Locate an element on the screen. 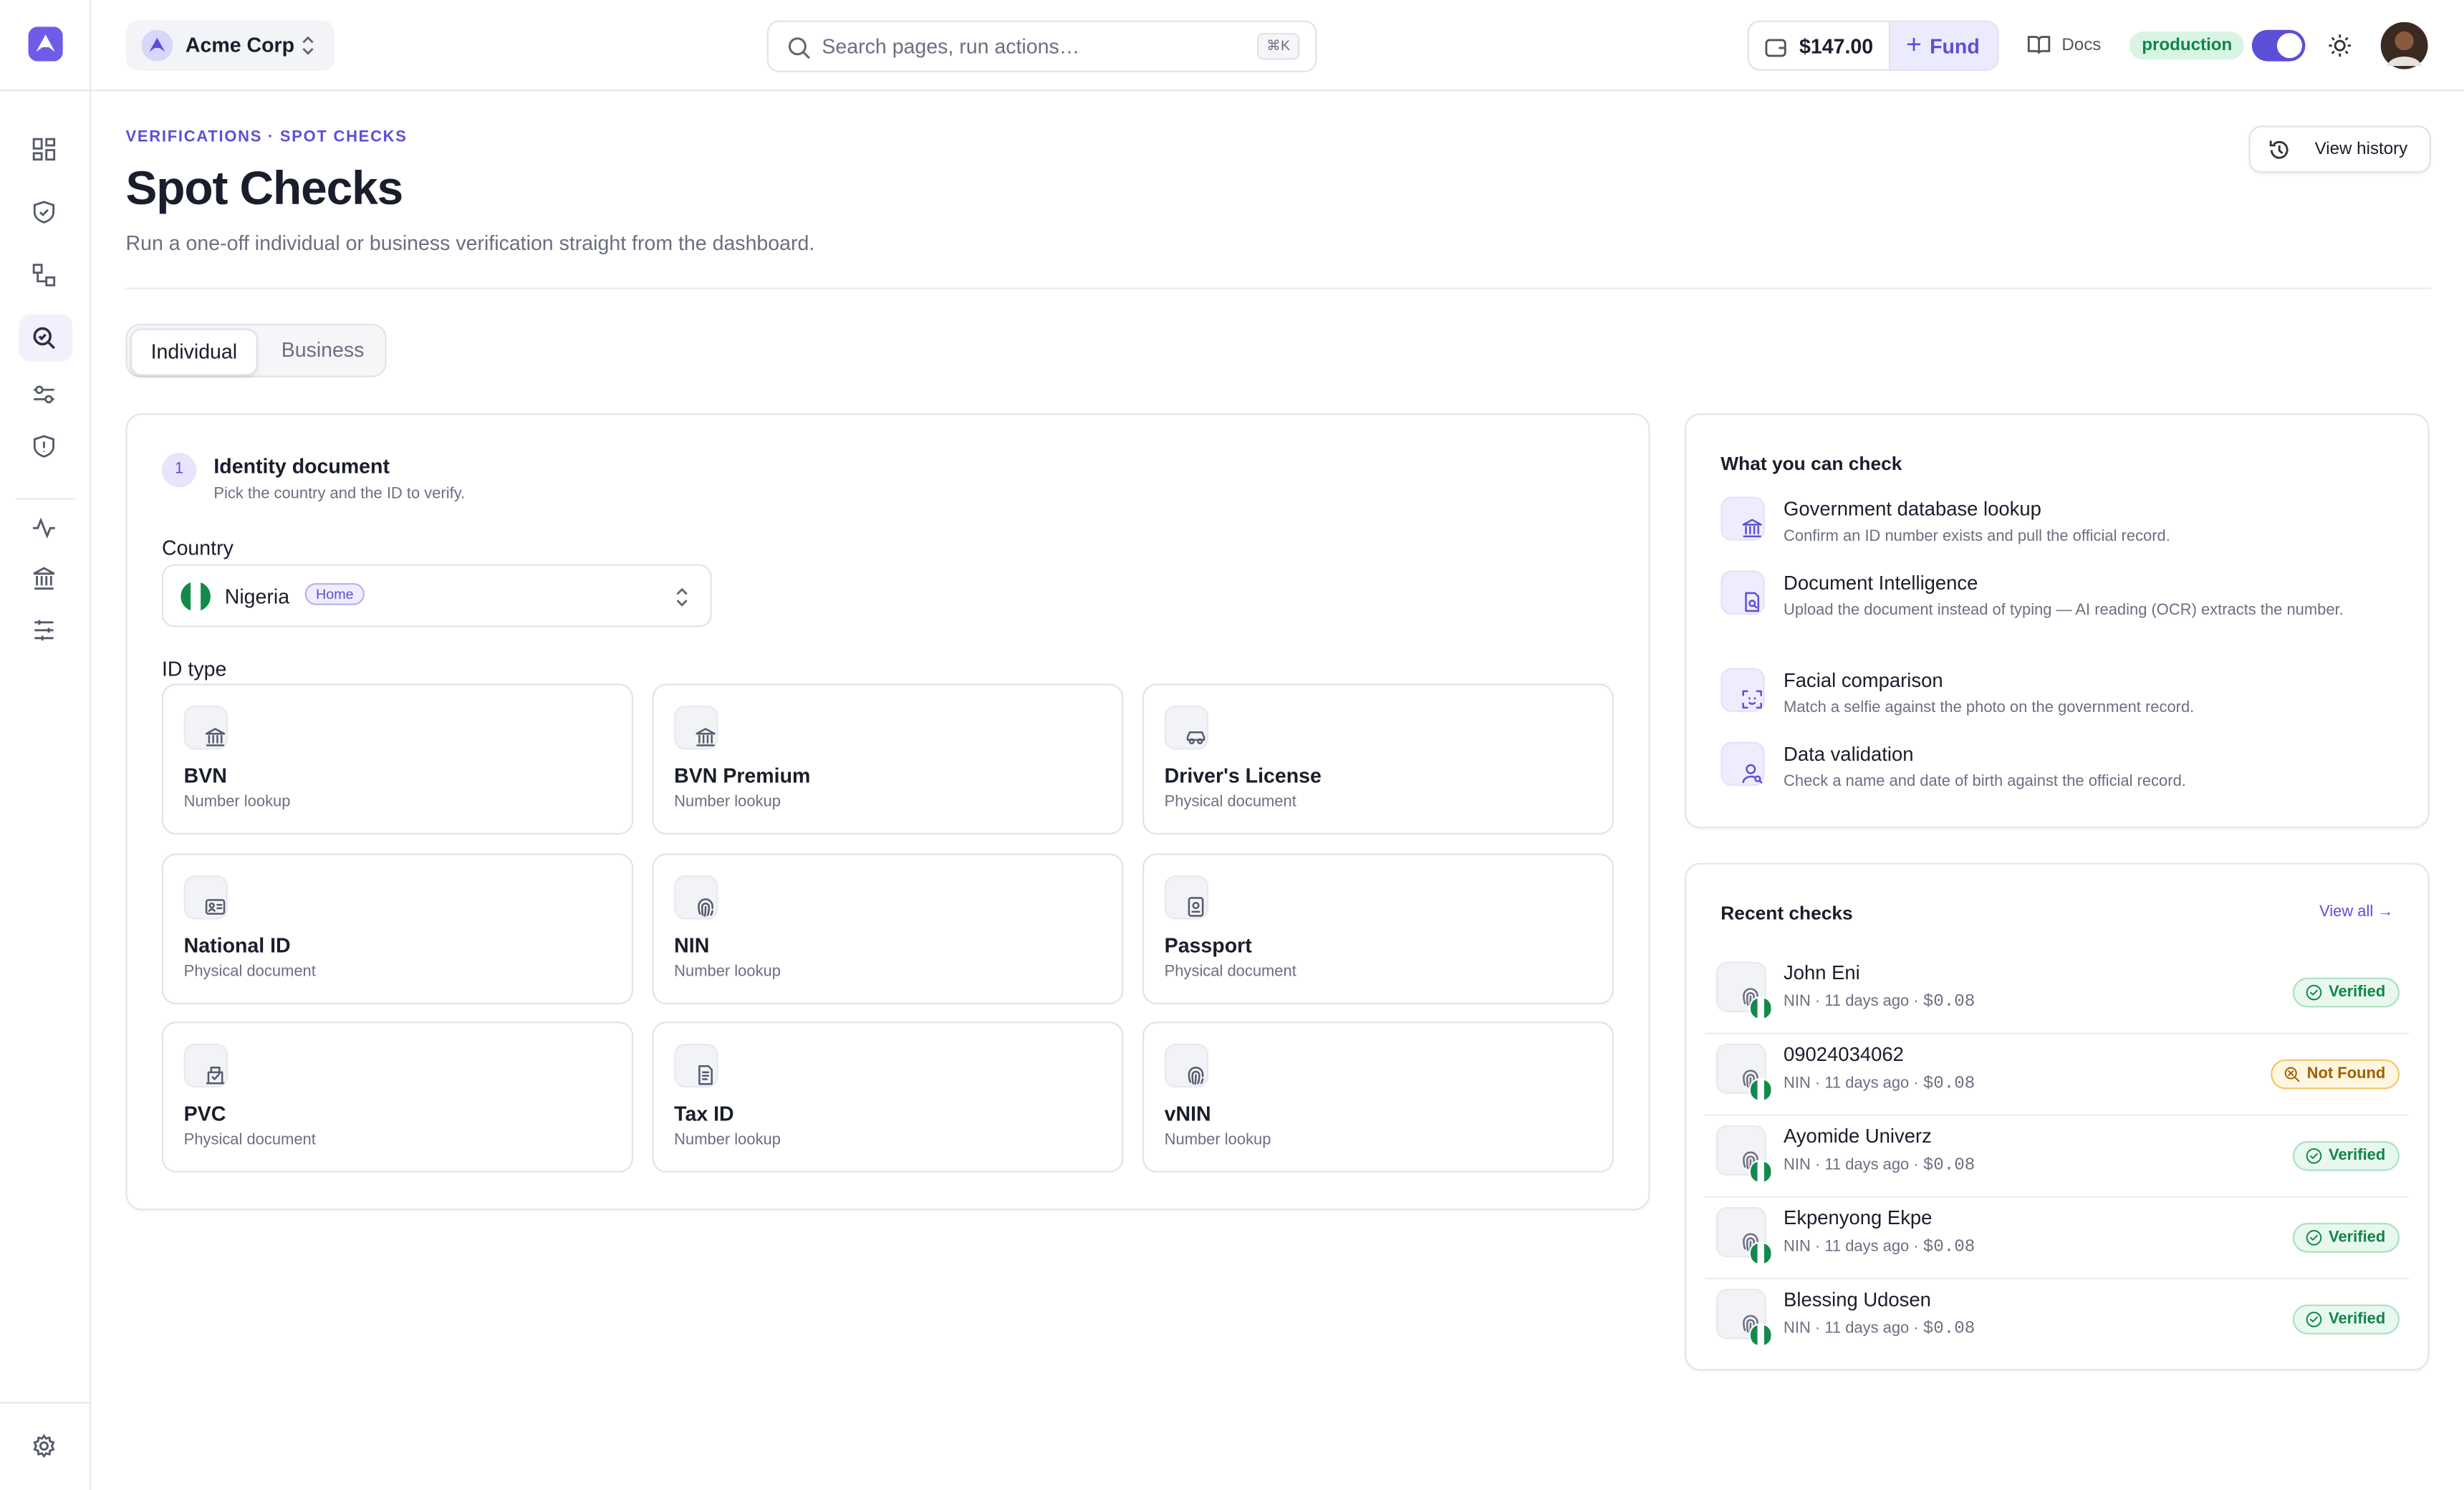  nav-activity is located at coordinates (44, 528).